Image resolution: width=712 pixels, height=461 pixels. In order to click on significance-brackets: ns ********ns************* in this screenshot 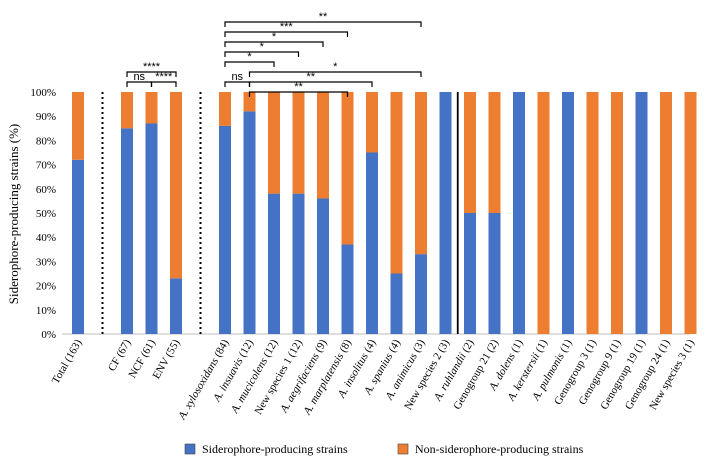, I will do `click(274, 54)`.